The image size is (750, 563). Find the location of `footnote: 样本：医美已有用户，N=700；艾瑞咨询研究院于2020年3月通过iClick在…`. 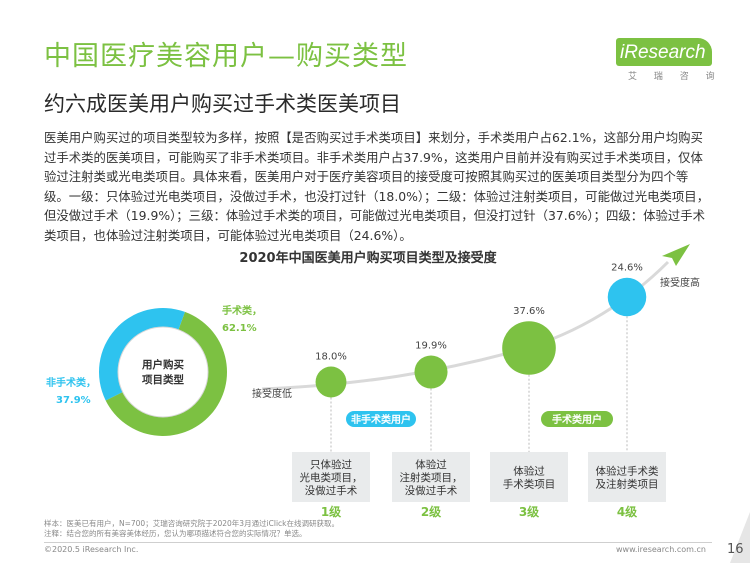

footnote: 样本：医美已有用户，N=700；艾瑞咨询研究院于2020年3月通过iClick在… is located at coordinates (191, 529).